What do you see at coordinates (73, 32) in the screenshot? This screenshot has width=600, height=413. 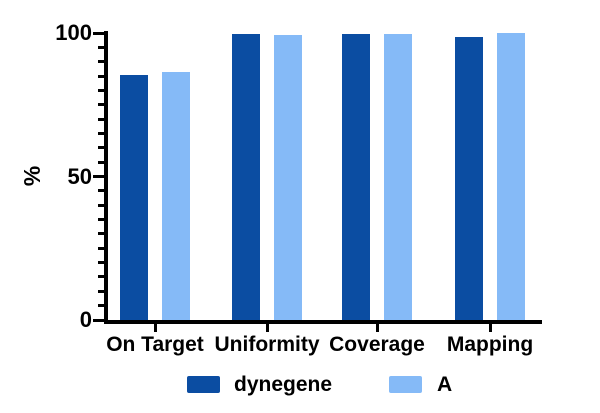 I see `y-tick-label: 100` at bounding box center [73, 32].